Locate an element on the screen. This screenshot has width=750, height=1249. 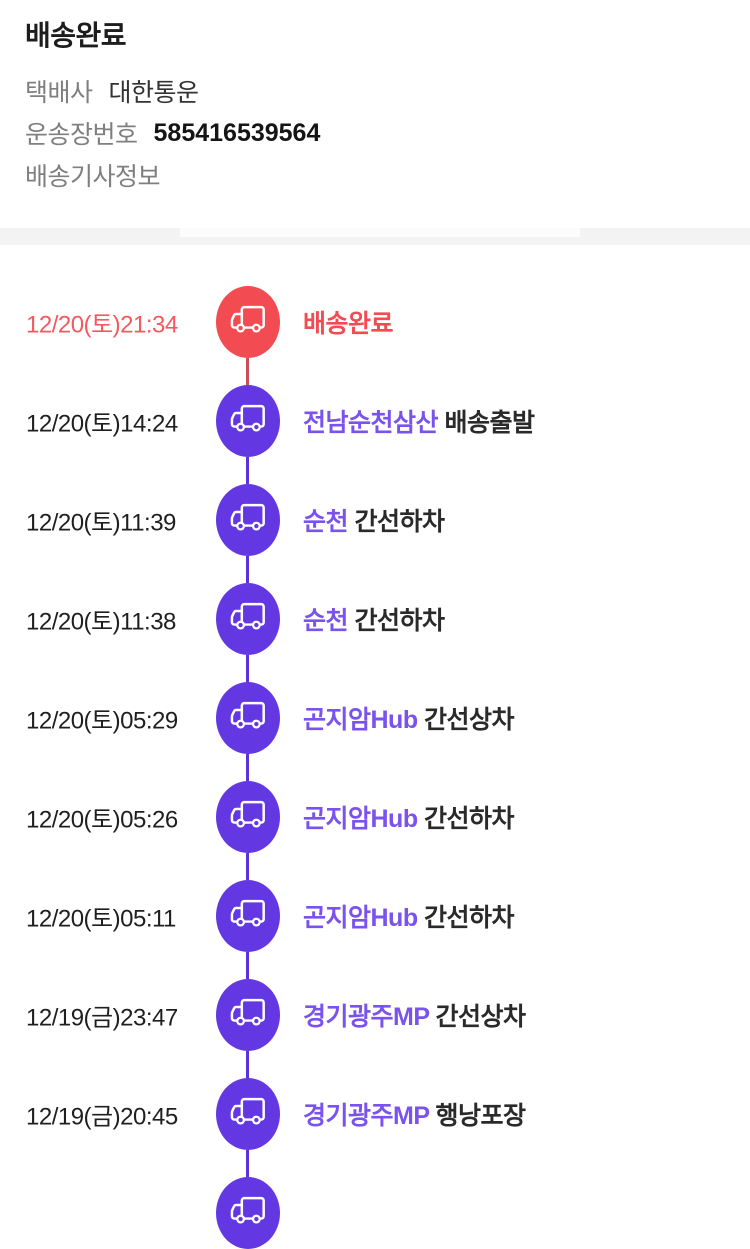
timeline-item-action: 배송출발 is located at coordinates (489, 423).